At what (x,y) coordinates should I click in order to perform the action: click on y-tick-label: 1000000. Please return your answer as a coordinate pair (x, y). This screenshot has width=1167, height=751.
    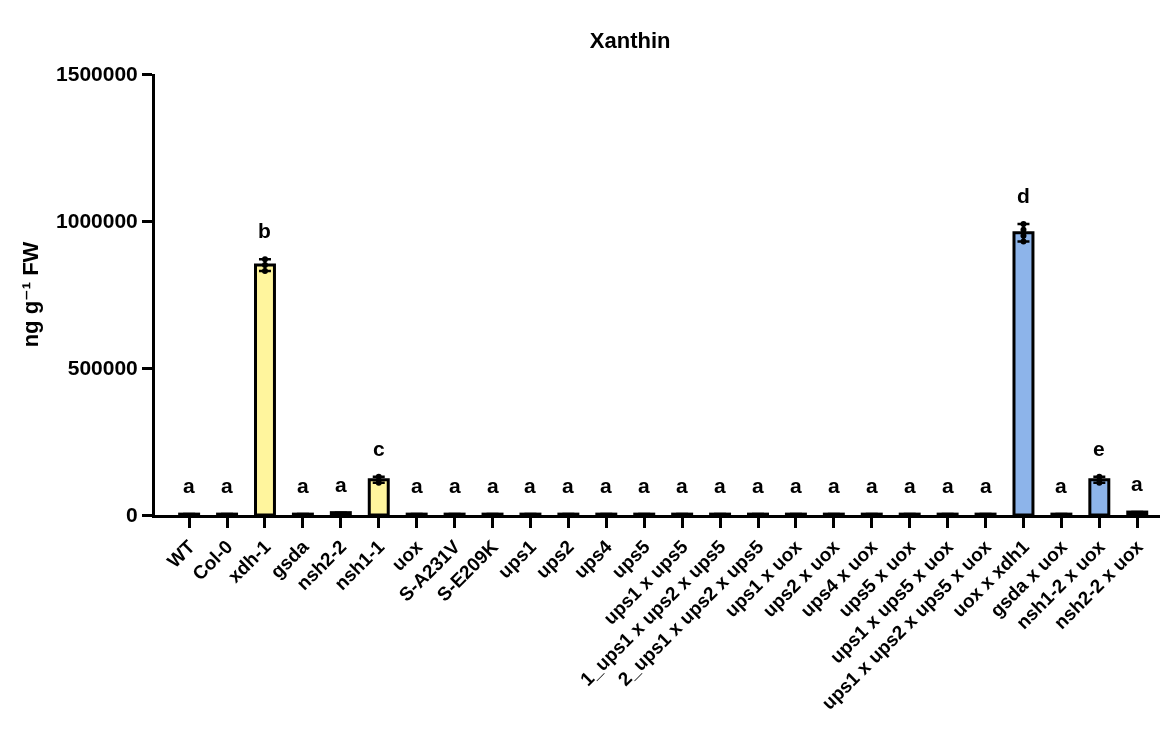
    Looking at the image, I should click on (97, 221).